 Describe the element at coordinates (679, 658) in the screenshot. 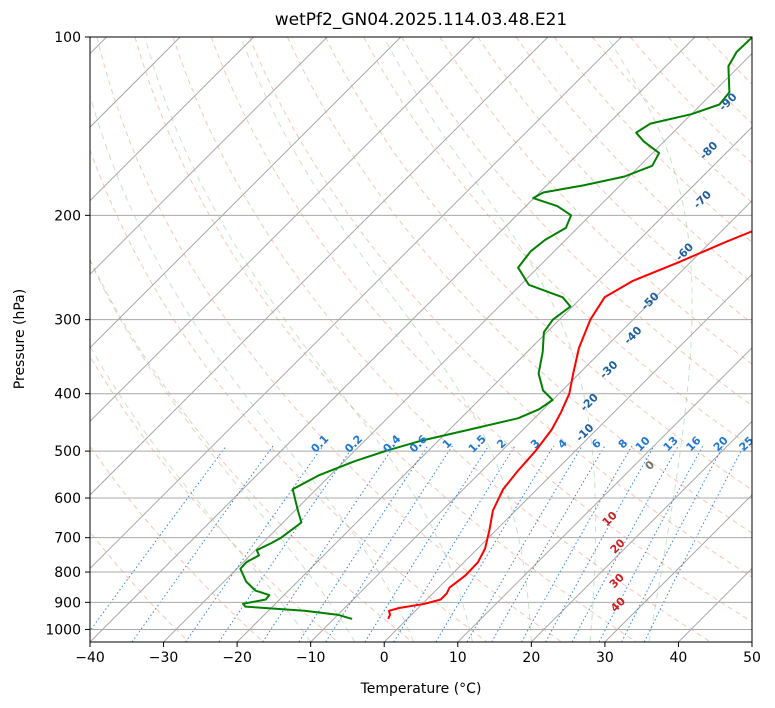

I see `x-tick-label: 40` at that location.